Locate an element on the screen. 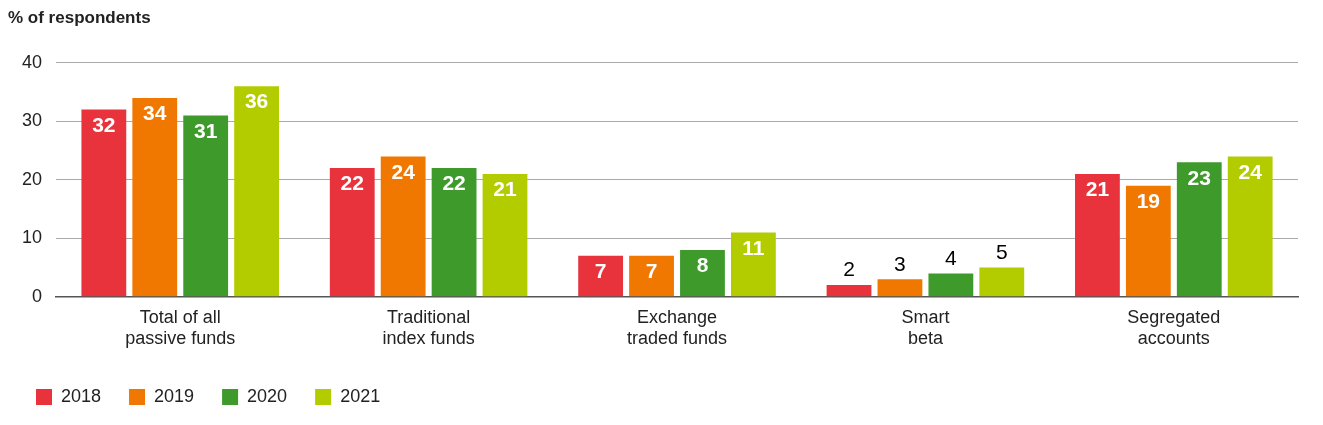 The width and height of the screenshot is (1323, 425). x-tick-label: Smart beta is located at coordinates (925, 327).